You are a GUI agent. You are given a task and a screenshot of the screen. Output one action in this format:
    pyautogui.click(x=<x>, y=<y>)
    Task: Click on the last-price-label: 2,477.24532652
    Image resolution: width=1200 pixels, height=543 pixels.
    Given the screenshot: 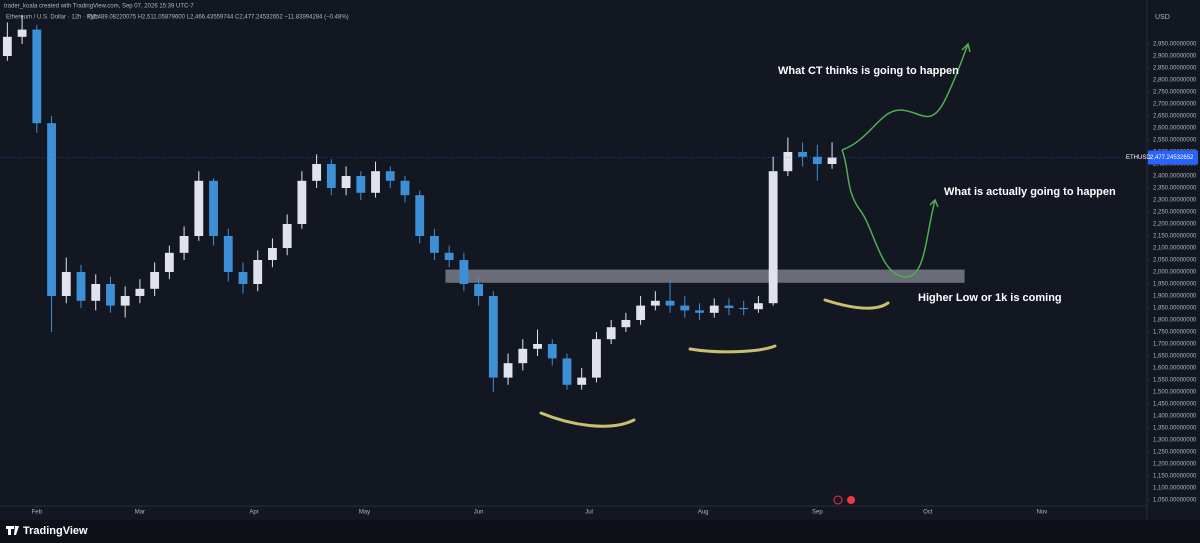 What is the action you would take?
    pyautogui.click(x=1172, y=158)
    